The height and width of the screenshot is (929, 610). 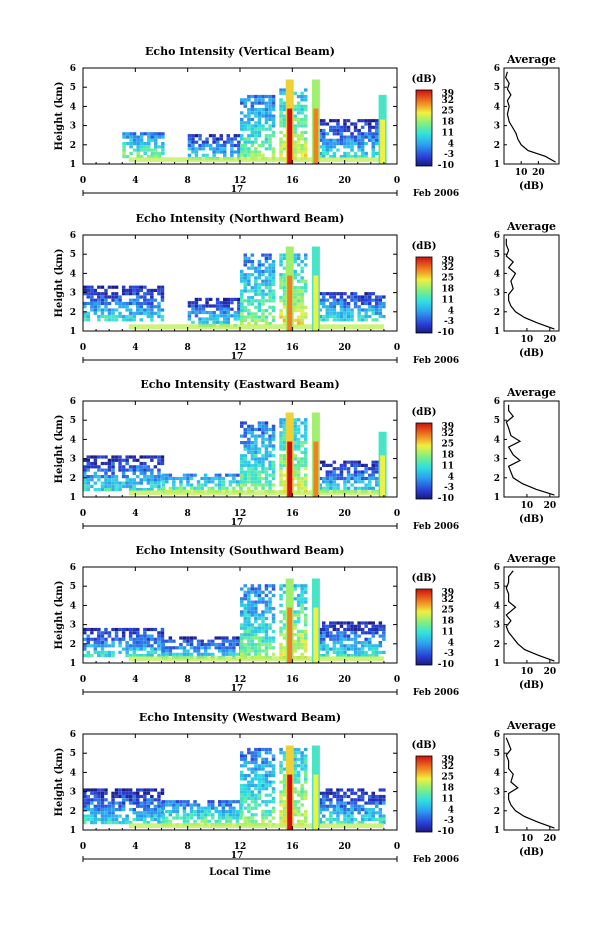 I want to click on x-tick-label: 8, so click(x=188, y=181).